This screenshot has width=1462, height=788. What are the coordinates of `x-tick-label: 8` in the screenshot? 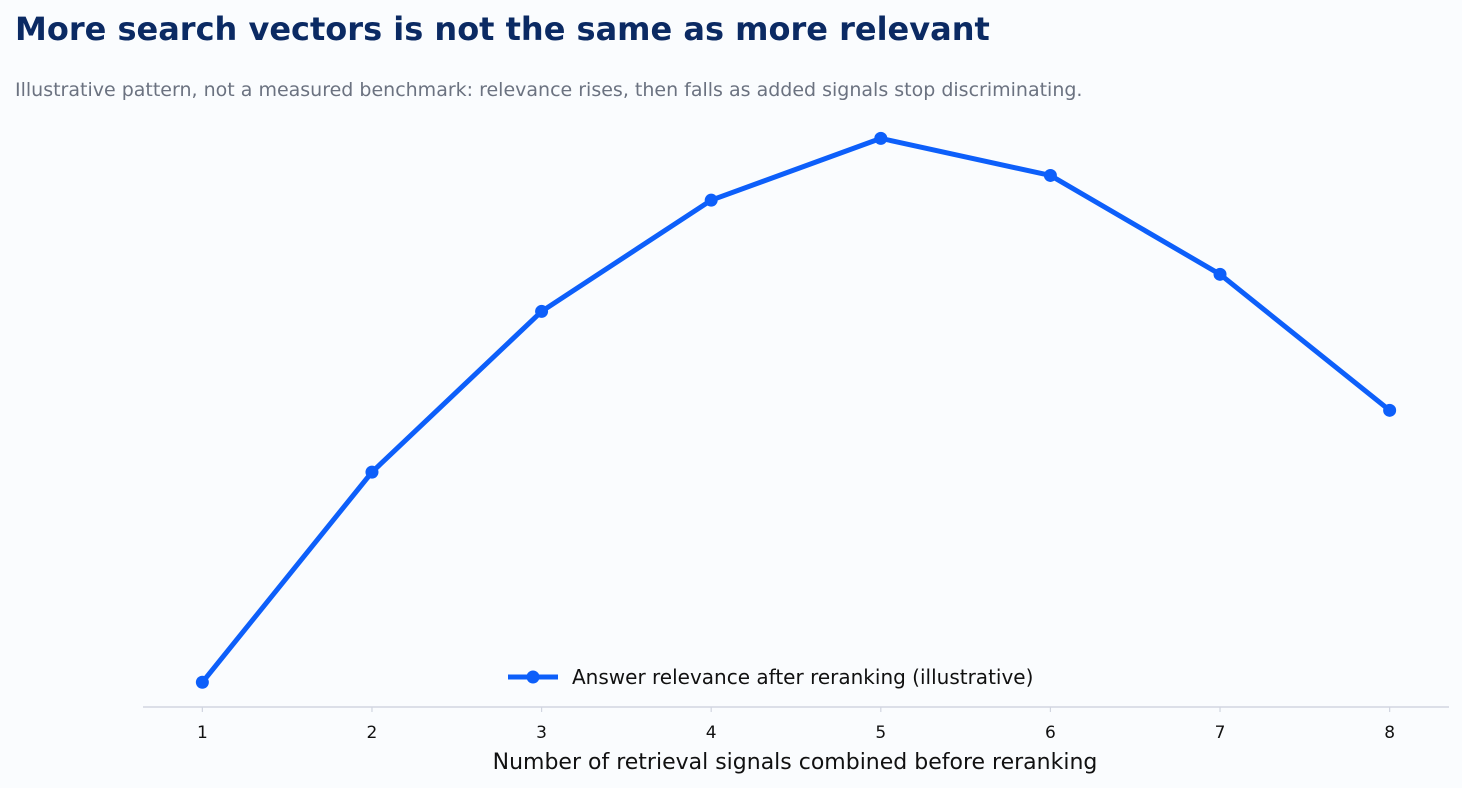 It's located at (1389, 733).